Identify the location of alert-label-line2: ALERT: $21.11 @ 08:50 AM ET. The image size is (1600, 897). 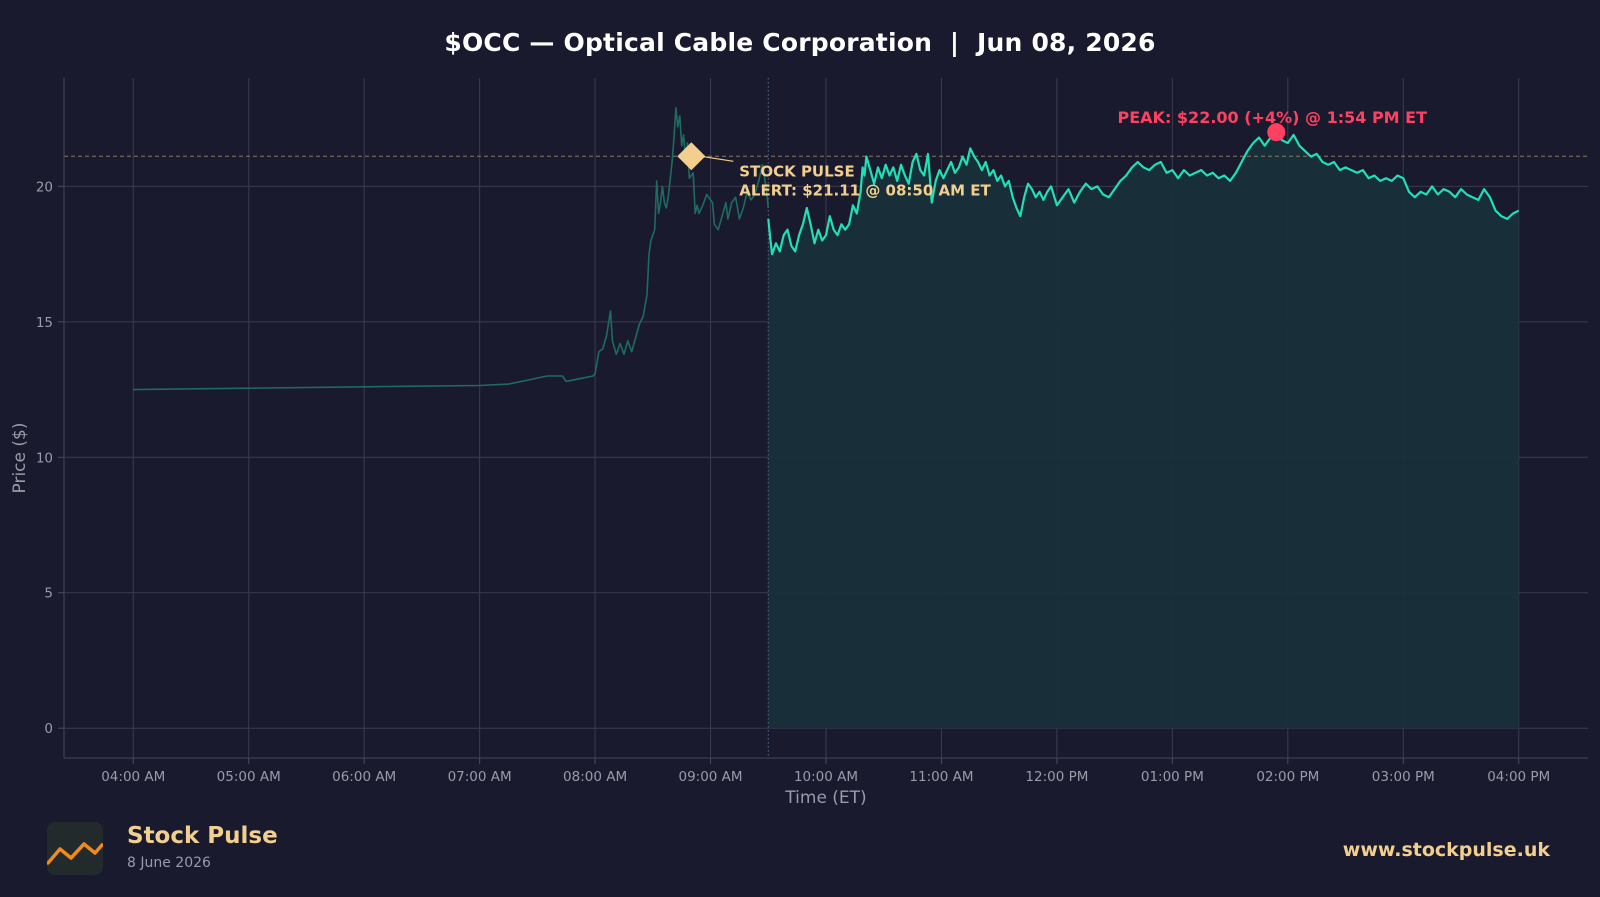
(865, 190).